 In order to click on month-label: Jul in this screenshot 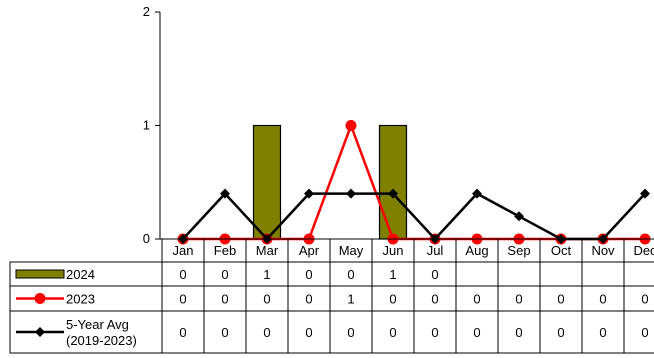, I will do `click(435, 250)`.